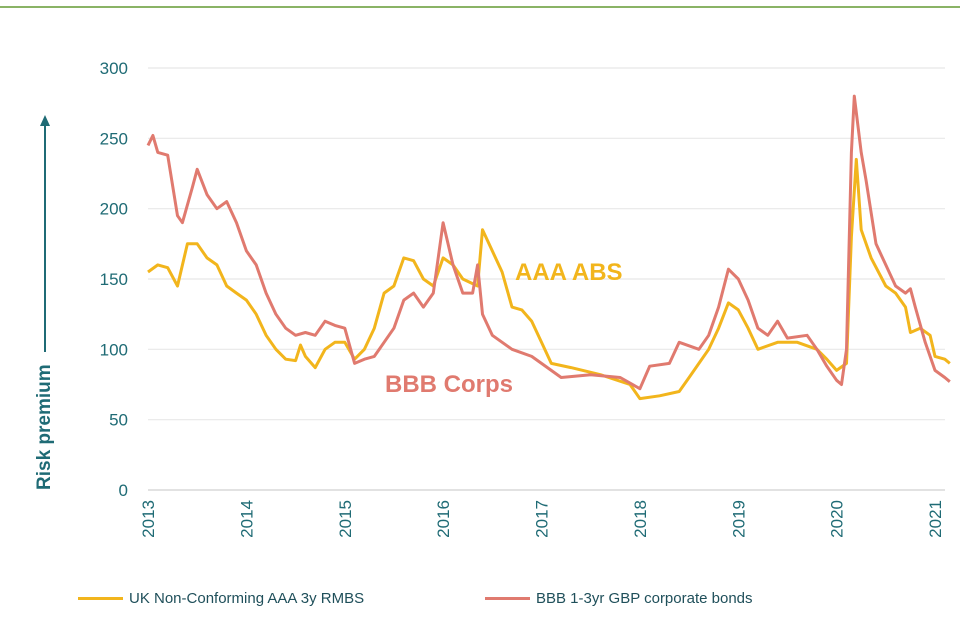 Image resolution: width=960 pixels, height=629 pixels. What do you see at coordinates (123, 490) in the screenshot?
I see `y-tick-label: 0` at bounding box center [123, 490].